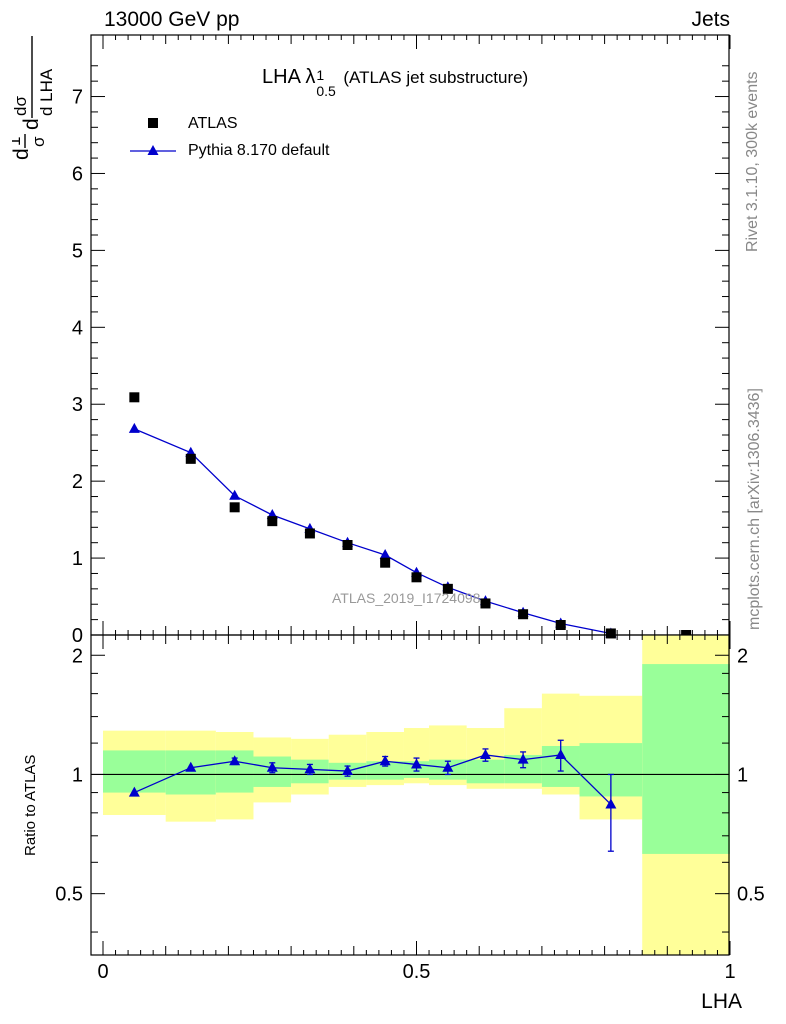 Image resolution: width=786 pixels, height=1024 pixels. Describe the element at coordinates (326, 91) in the screenshot. I see `title-sub: 0.5` at that location.